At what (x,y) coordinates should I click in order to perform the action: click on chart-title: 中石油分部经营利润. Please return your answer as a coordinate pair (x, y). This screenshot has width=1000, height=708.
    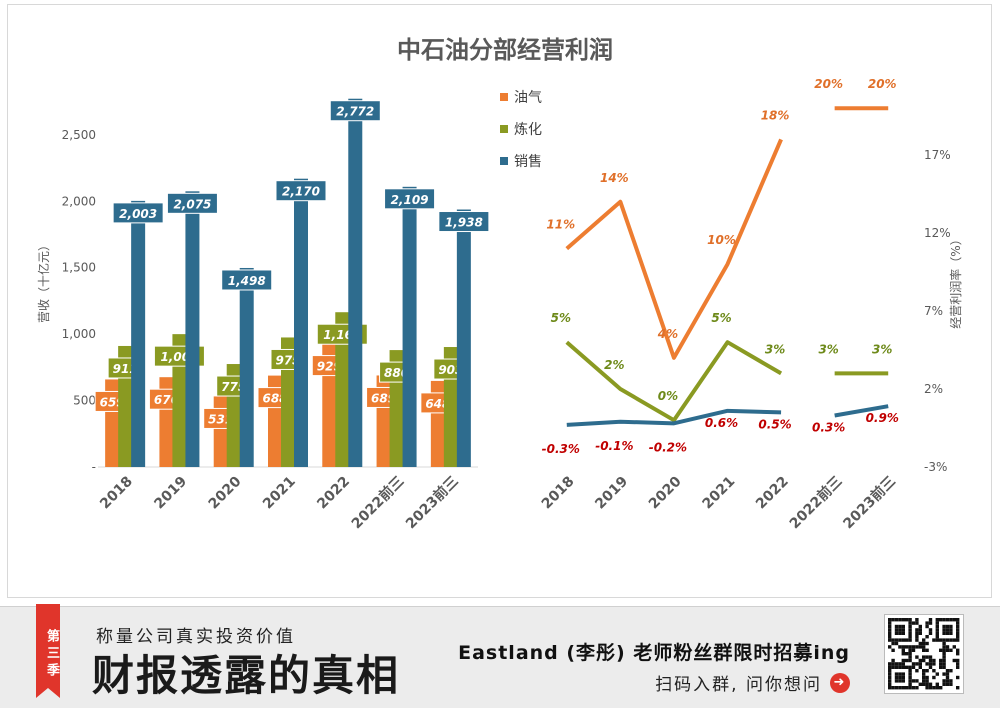
    Looking at the image, I should click on (505, 50).